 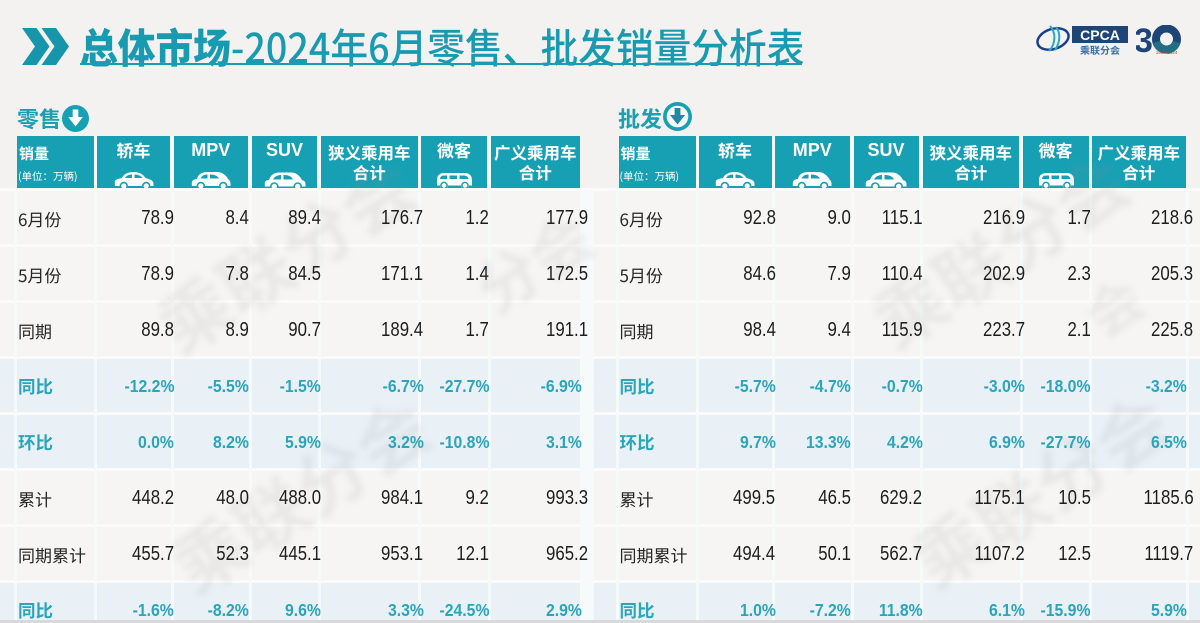 What do you see at coordinates (1100, 35) in the screenshot?
I see `svg-text: CPCA` at bounding box center [1100, 35].